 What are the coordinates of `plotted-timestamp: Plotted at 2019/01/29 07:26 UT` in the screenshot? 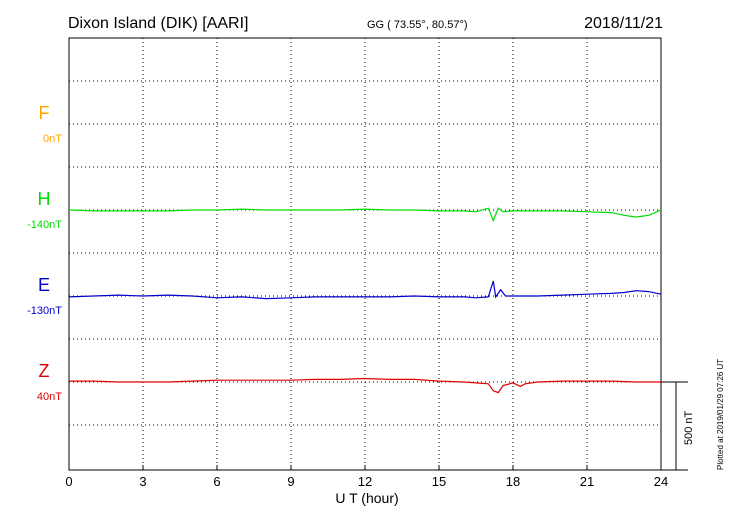 It's located at (720, 414).